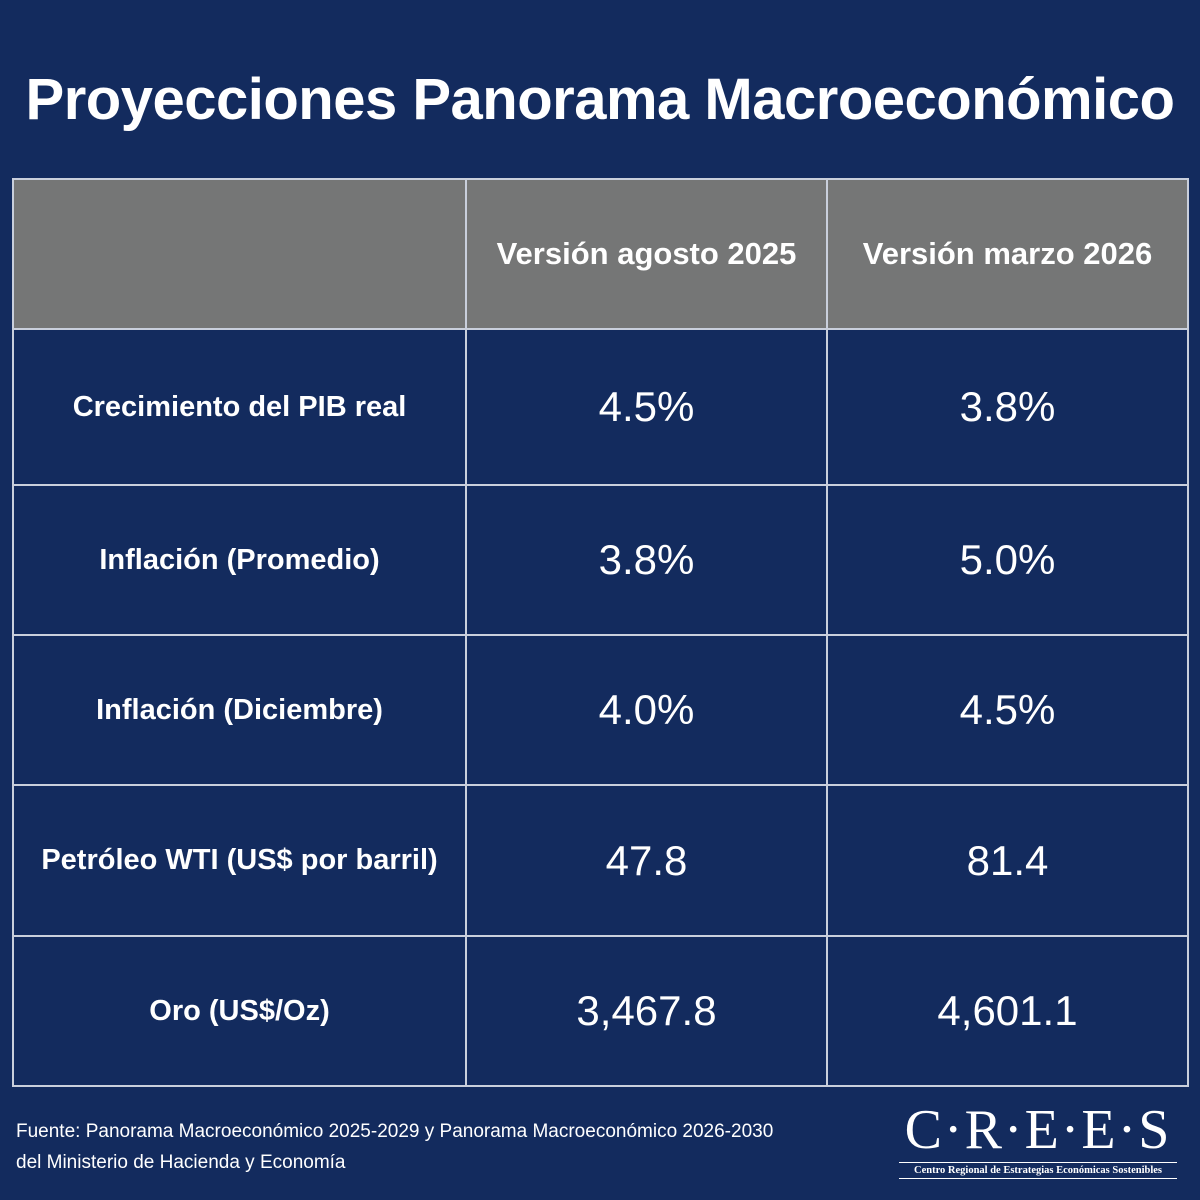 The height and width of the screenshot is (1200, 1200). I want to click on header-version-2025: Versión agosto 2025, so click(646, 254).